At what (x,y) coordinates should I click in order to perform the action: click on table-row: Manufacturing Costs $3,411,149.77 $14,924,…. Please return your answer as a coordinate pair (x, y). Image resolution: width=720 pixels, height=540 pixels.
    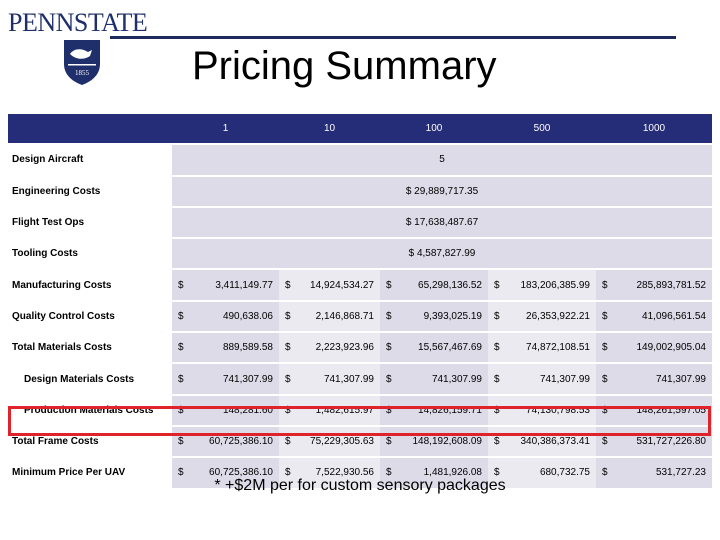
    Looking at the image, I should click on (360, 285).